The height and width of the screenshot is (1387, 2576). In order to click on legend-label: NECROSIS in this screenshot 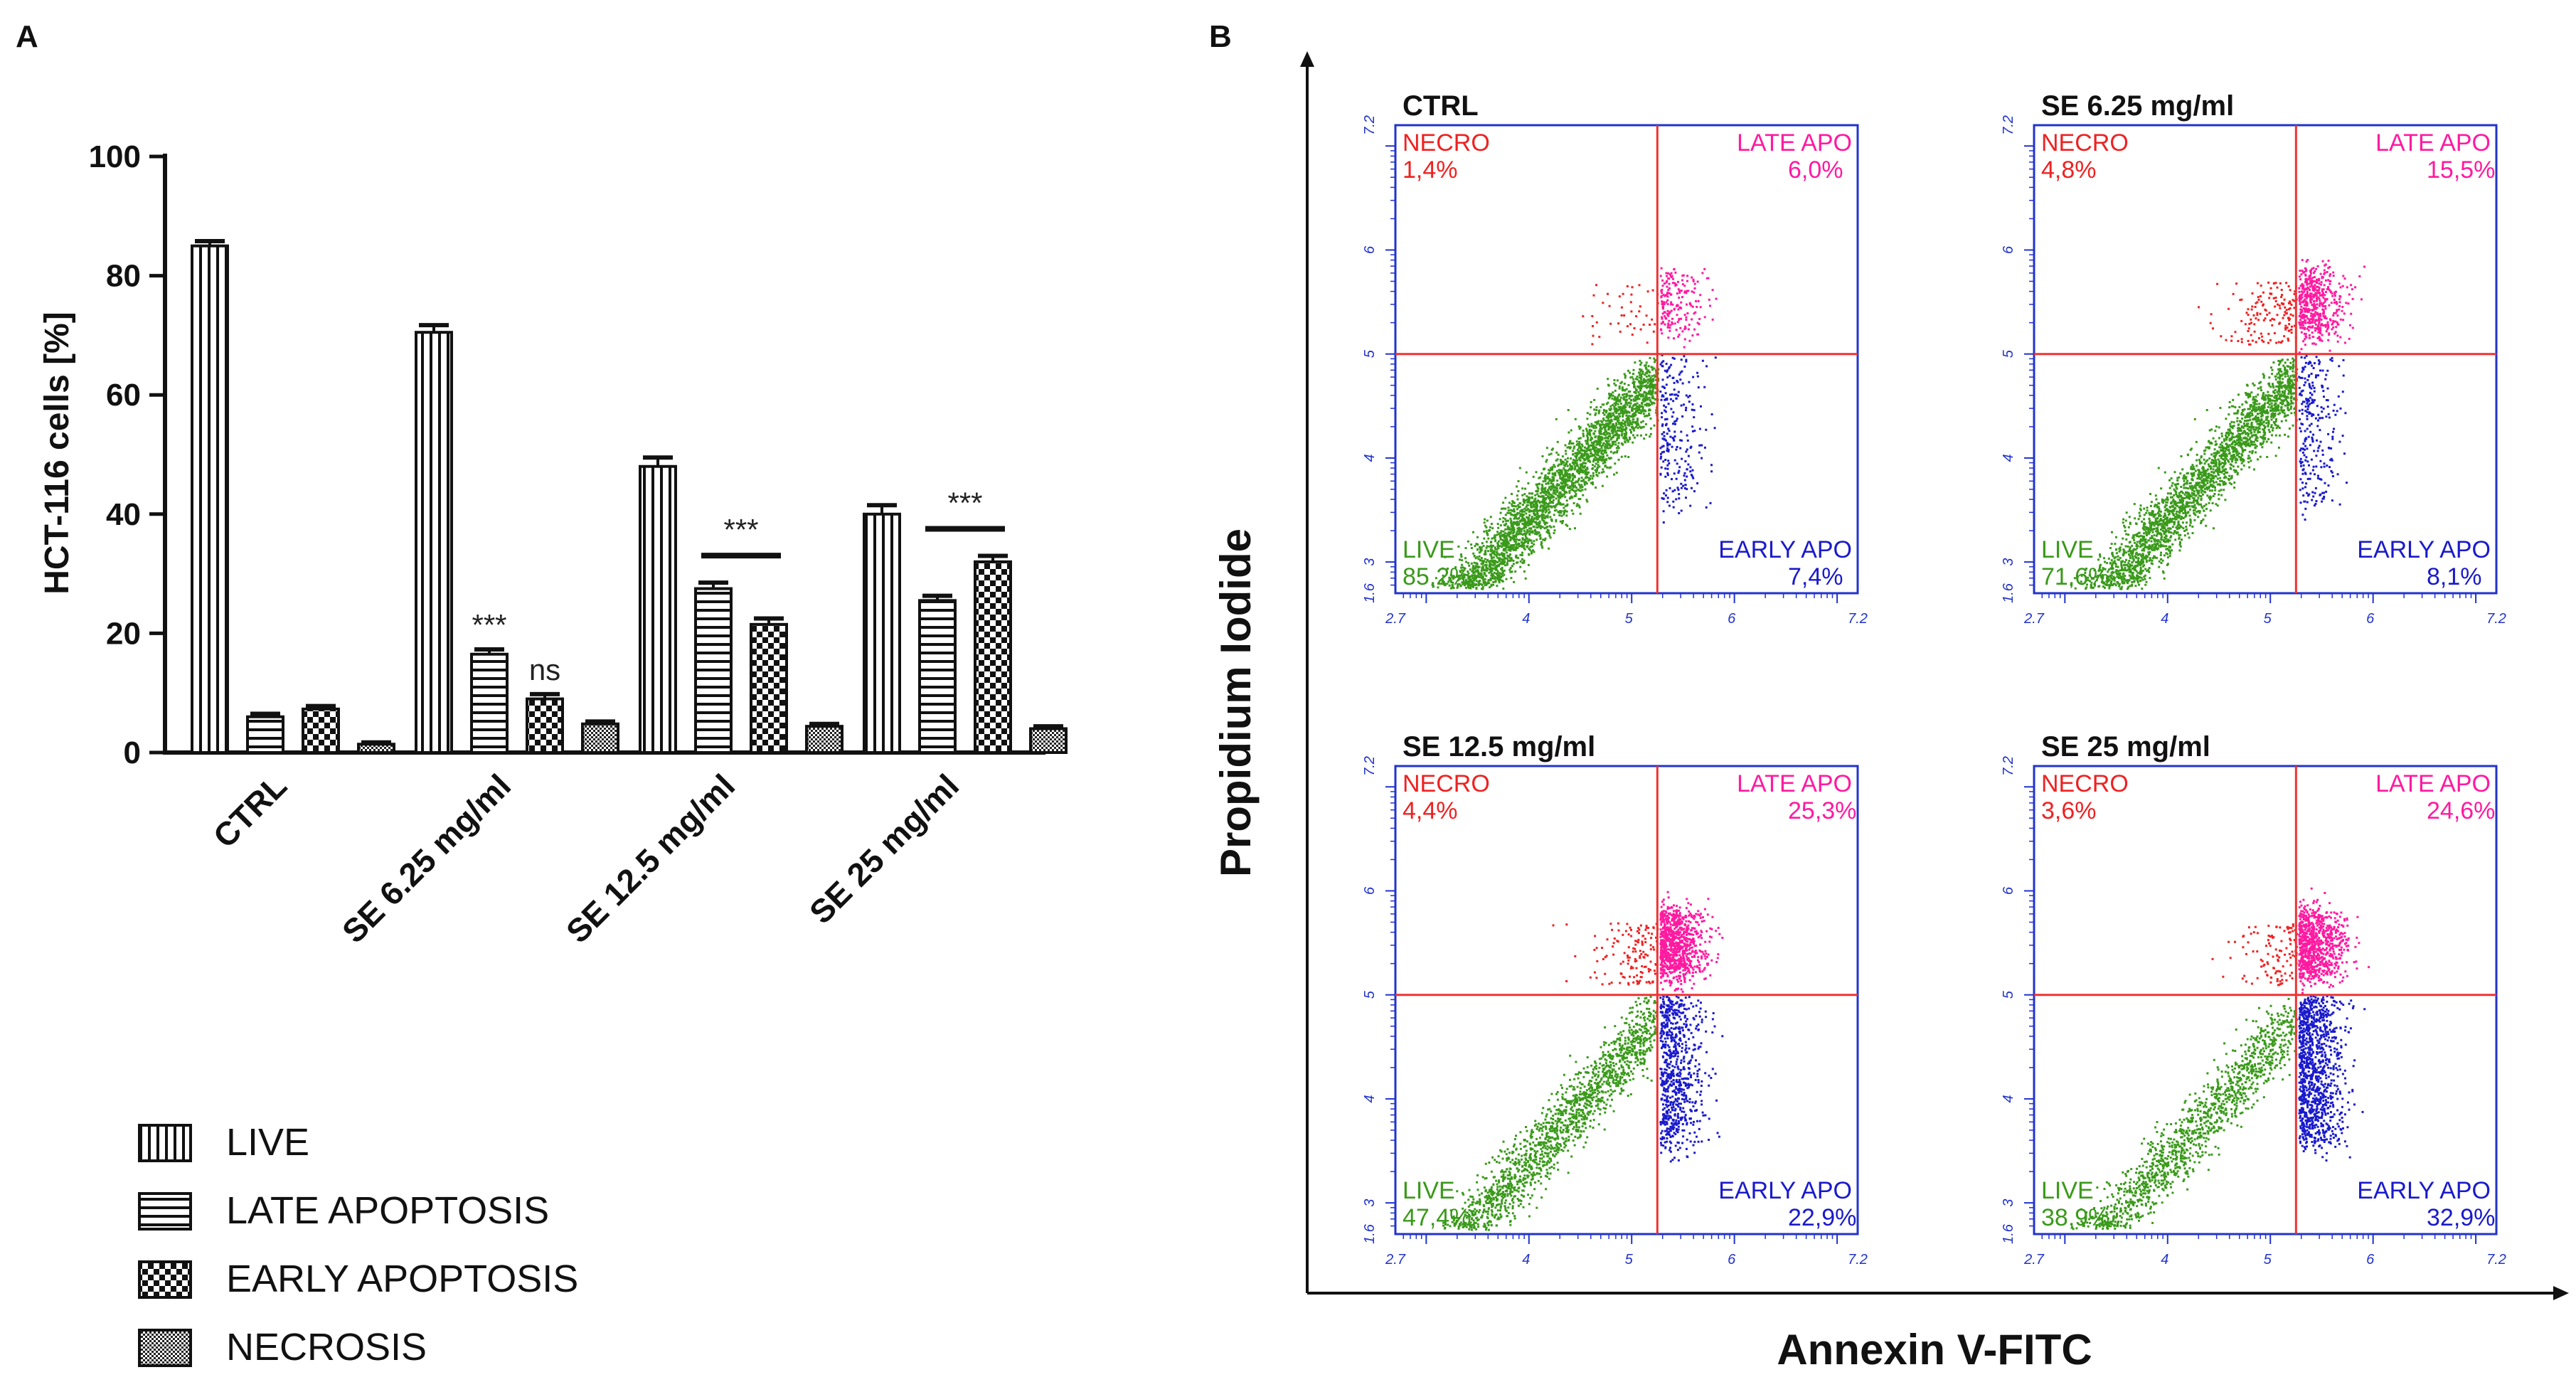, I will do `click(326, 1347)`.